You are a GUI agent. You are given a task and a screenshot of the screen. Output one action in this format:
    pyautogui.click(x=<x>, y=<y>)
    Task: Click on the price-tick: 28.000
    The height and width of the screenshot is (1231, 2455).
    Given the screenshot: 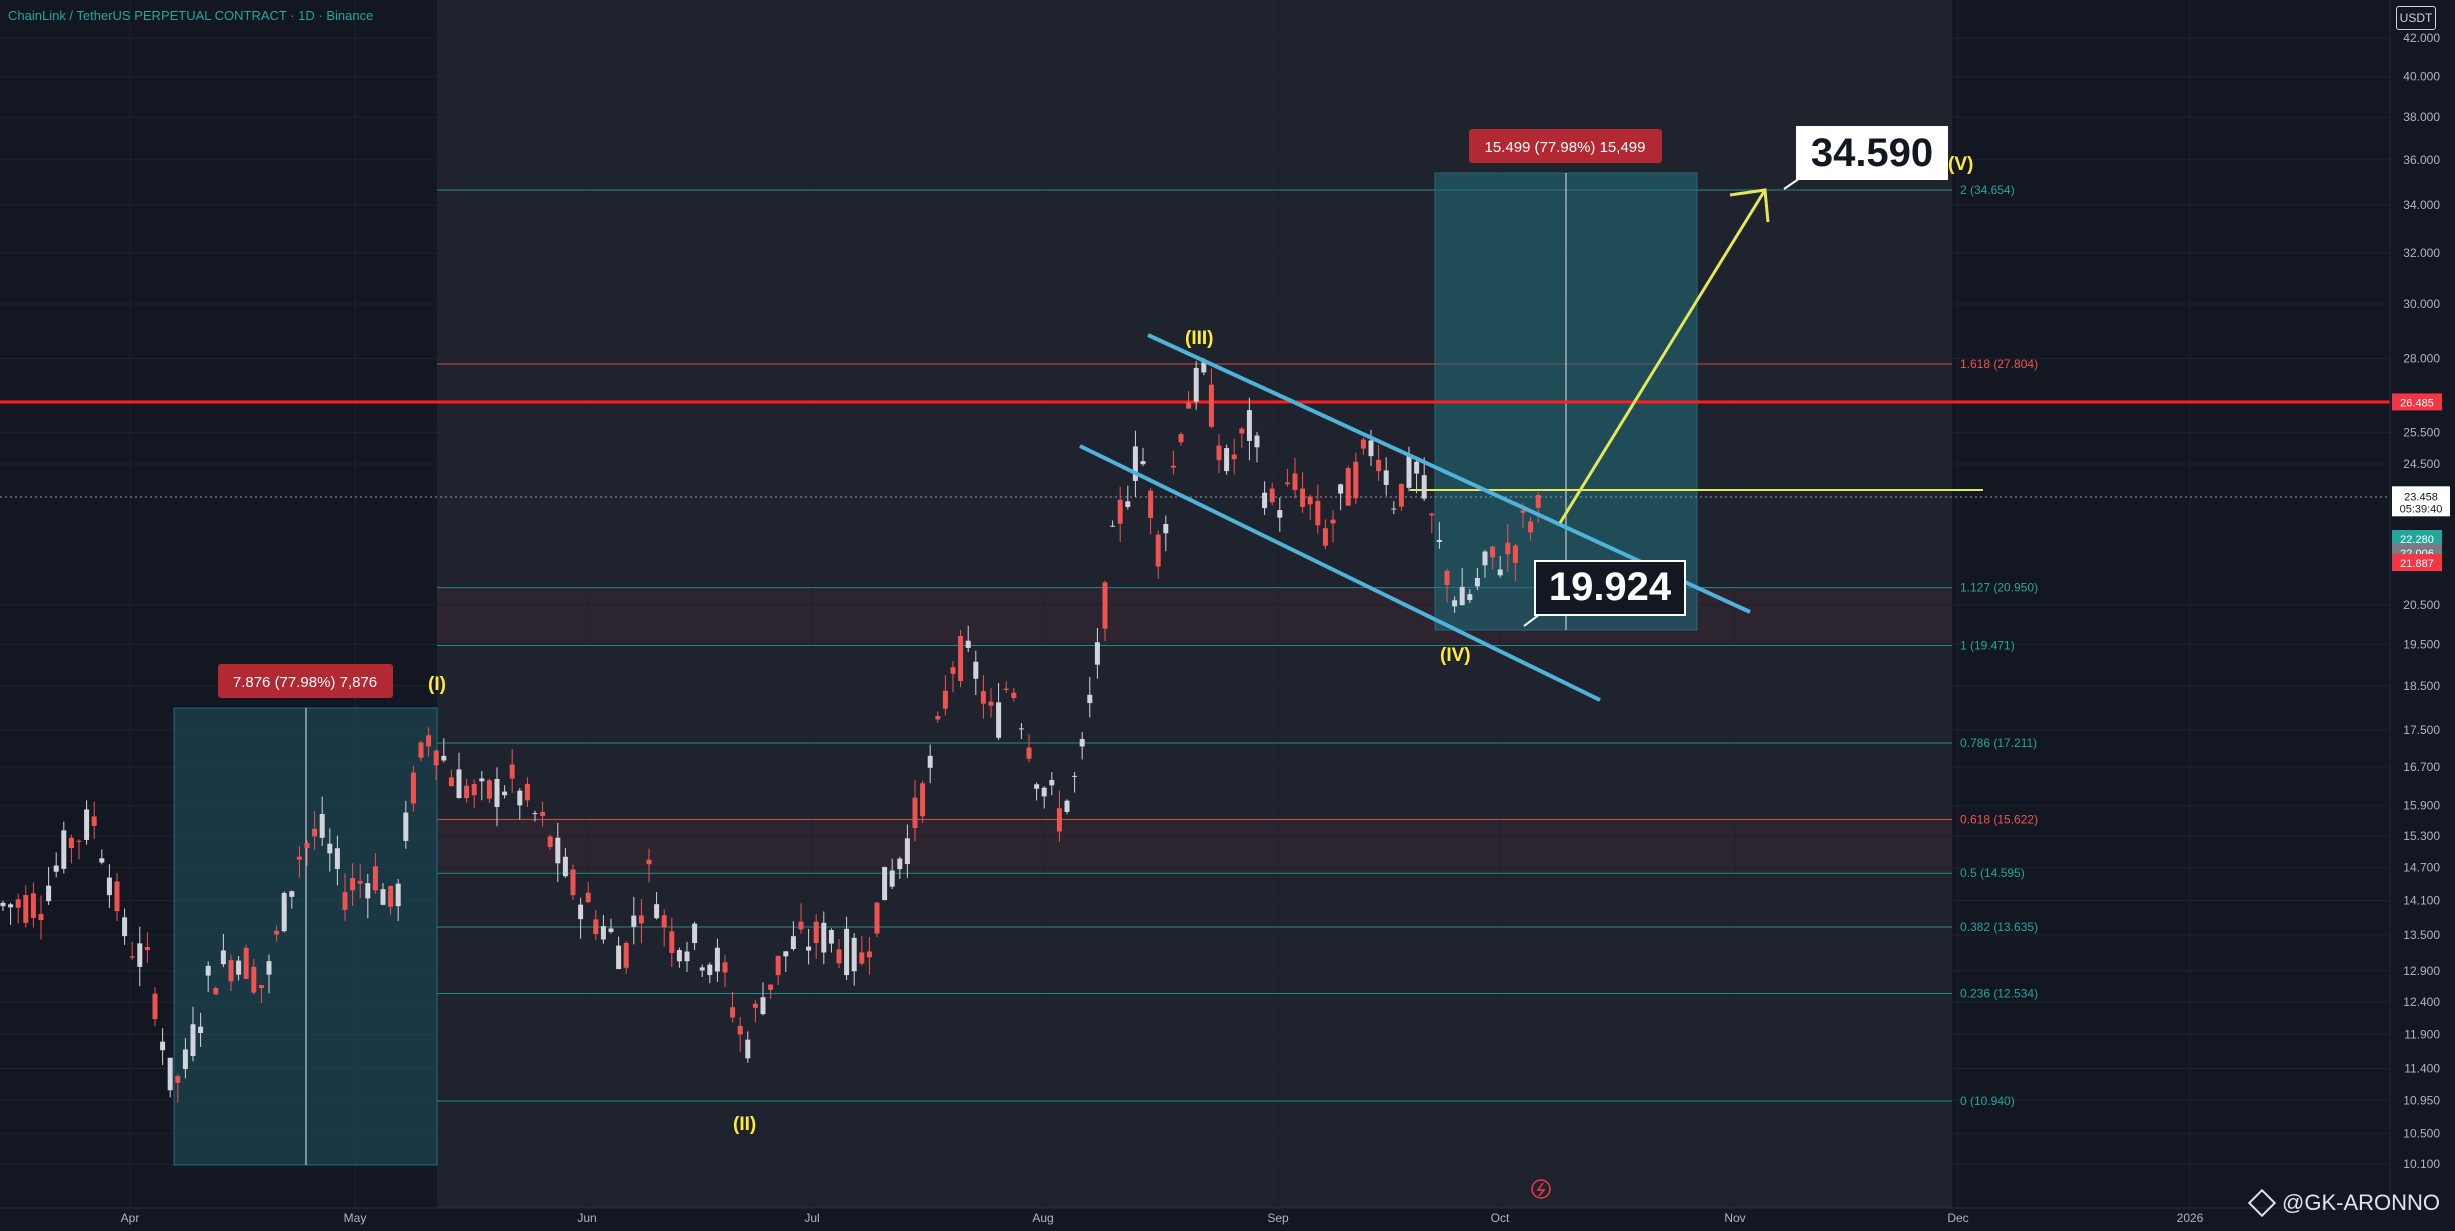 What is the action you would take?
    pyautogui.click(x=2421, y=358)
    